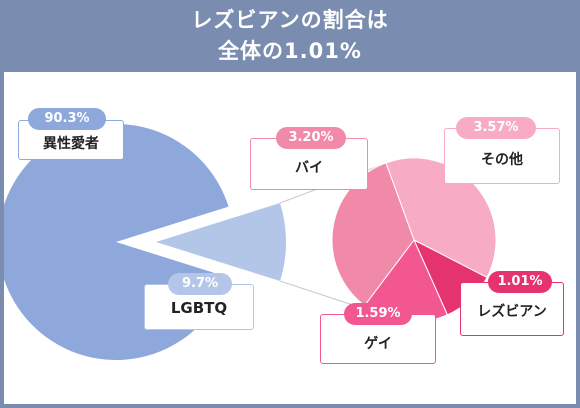  Describe the element at coordinates (290, 20) in the screenshot. I see `chart-title-line1: レズビアンの割合は` at that location.